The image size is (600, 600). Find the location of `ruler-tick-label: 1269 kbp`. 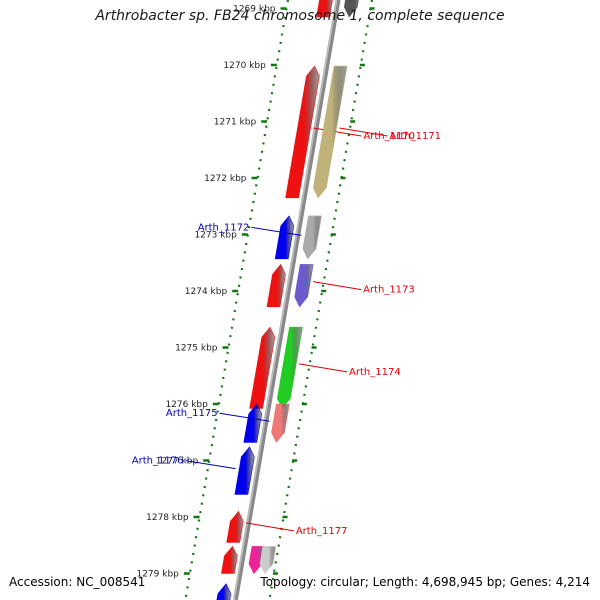

ruler-tick-label: 1269 kbp is located at coordinates (254, 10).